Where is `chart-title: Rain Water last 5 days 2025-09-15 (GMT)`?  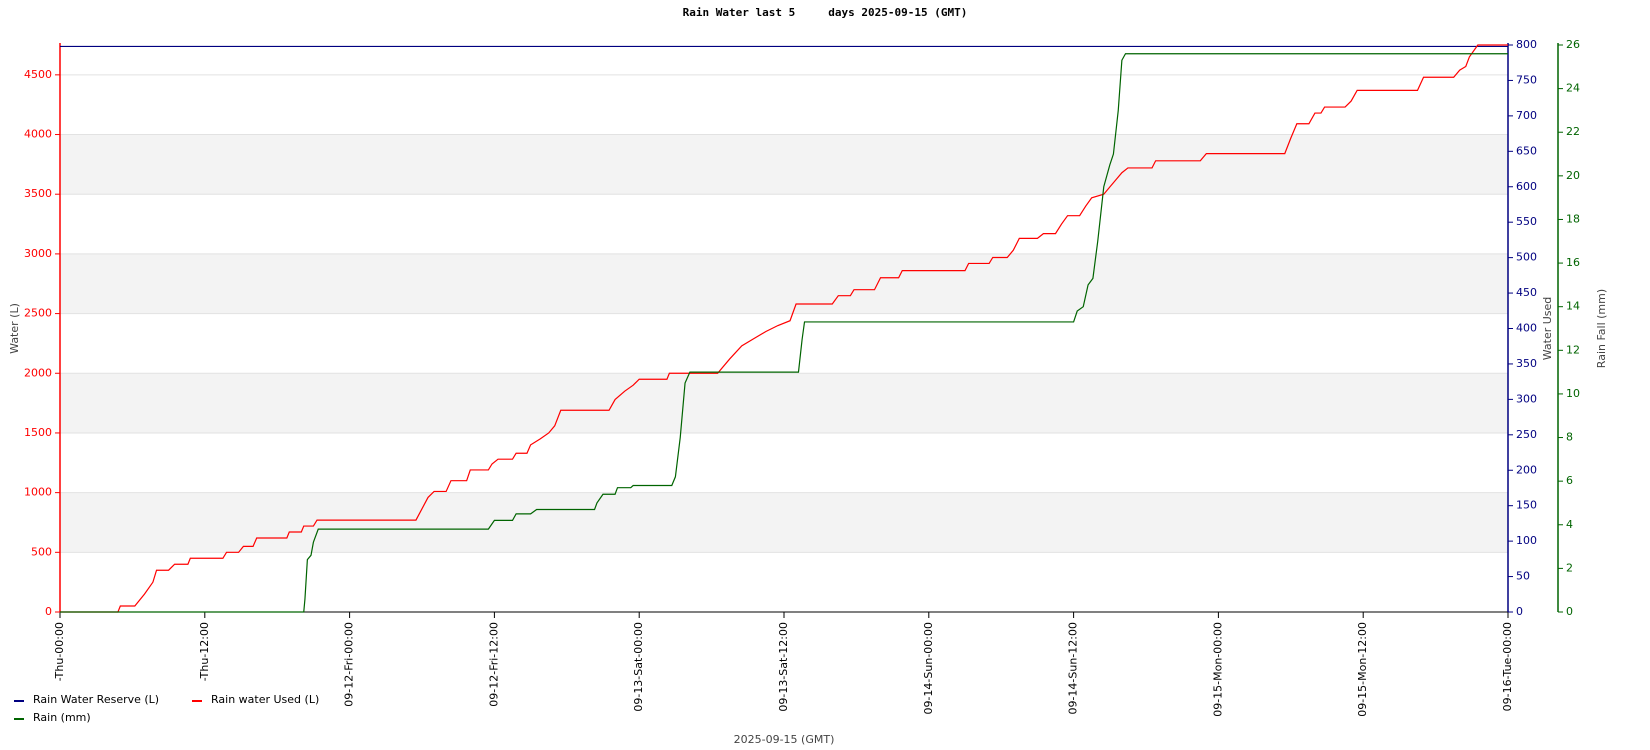
chart-title: Rain Water last 5 days 2025-09-15 (GMT) is located at coordinates (825, 12).